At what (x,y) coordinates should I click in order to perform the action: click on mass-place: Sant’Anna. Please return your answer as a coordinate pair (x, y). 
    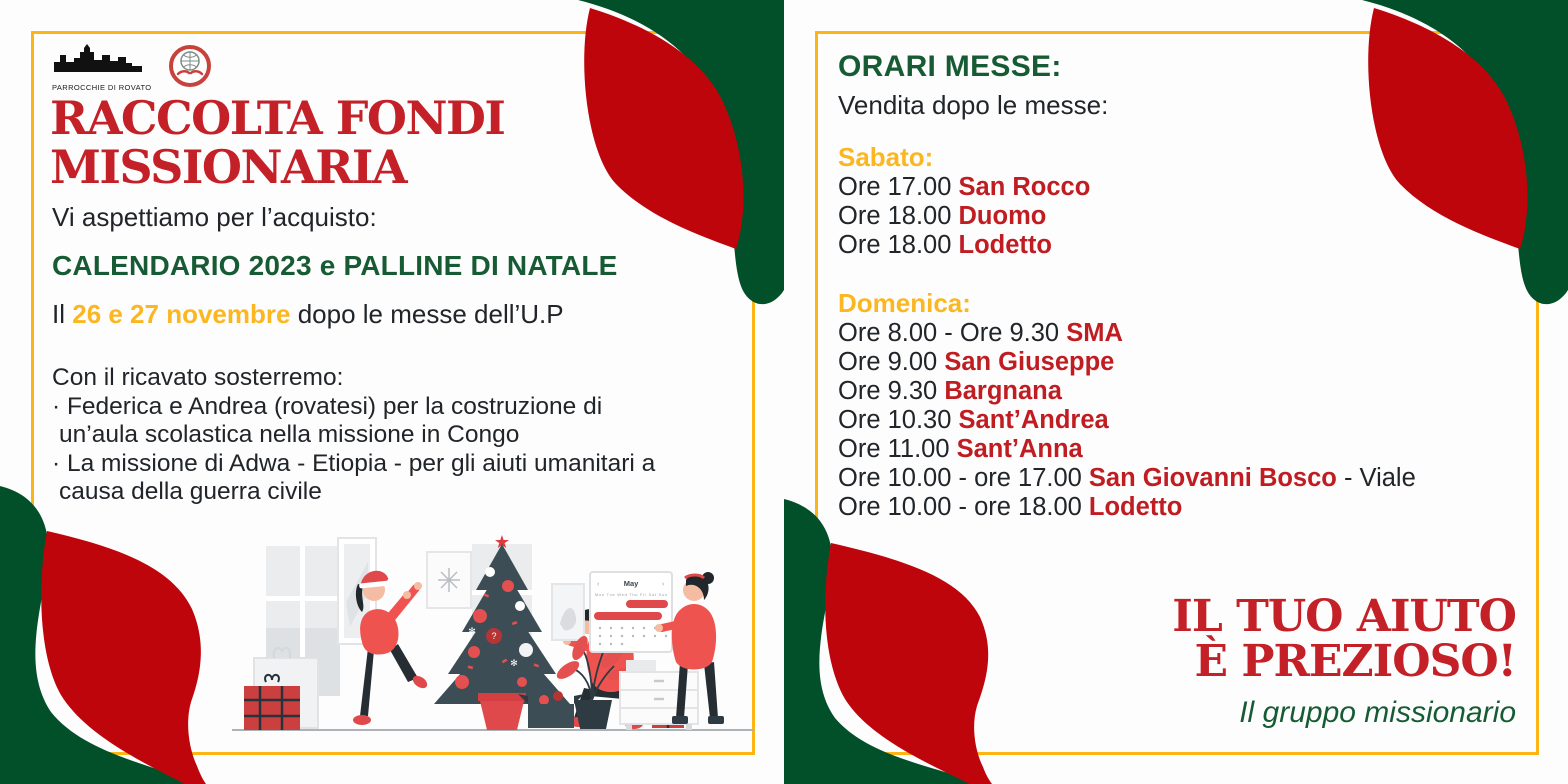
    Looking at the image, I should click on (1019, 449).